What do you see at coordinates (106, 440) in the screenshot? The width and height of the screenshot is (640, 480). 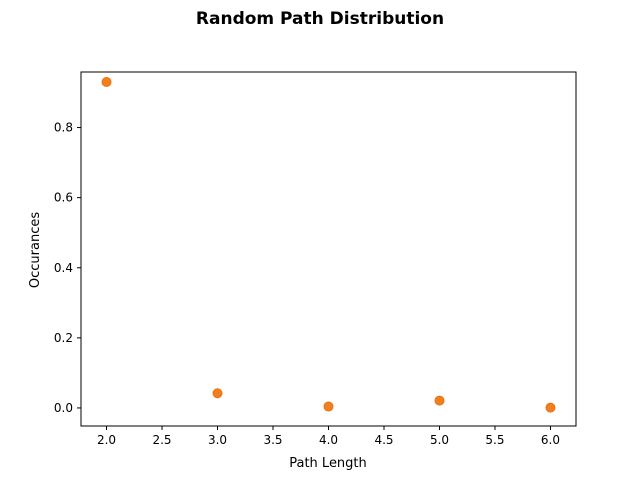 I see `x-tick-label: 2.0` at bounding box center [106, 440].